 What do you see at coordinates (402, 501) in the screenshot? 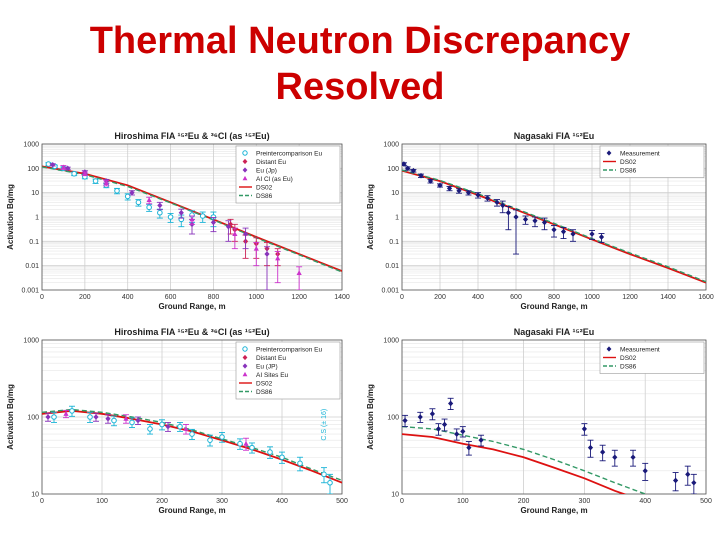
I see `x-tick-label: 0` at bounding box center [402, 501].